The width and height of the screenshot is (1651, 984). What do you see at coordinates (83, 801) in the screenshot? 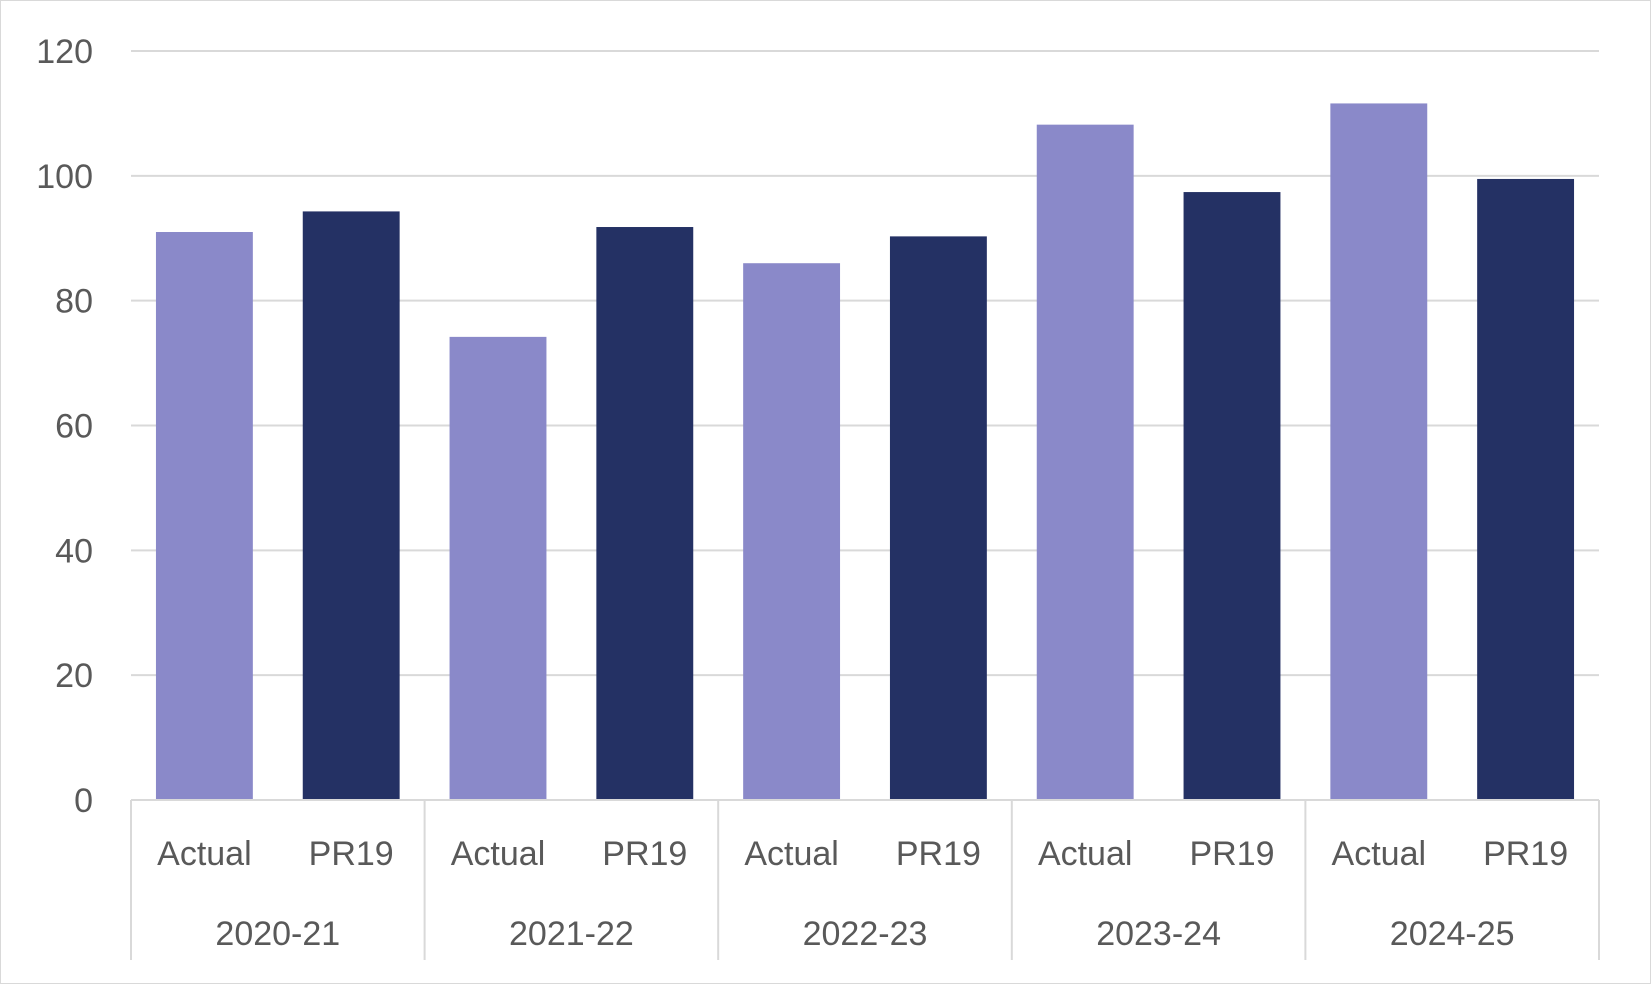
I see `y-tick-label: 0` at bounding box center [83, 801].